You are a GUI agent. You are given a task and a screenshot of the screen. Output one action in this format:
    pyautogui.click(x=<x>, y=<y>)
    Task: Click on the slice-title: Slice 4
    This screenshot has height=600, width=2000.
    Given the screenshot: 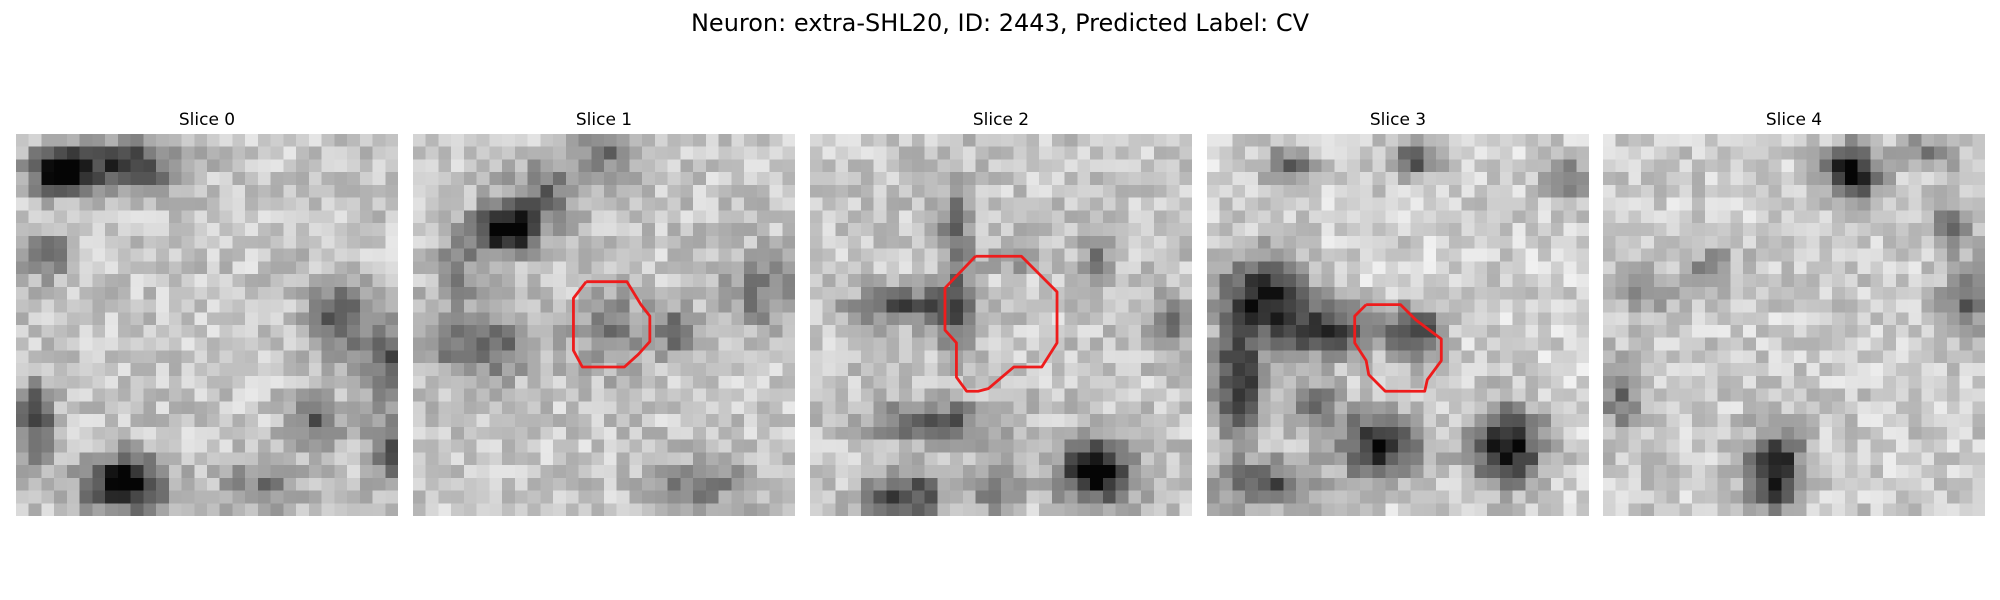 What is the action you would take?
    pyautogui.click(x=1794, y=120)
    